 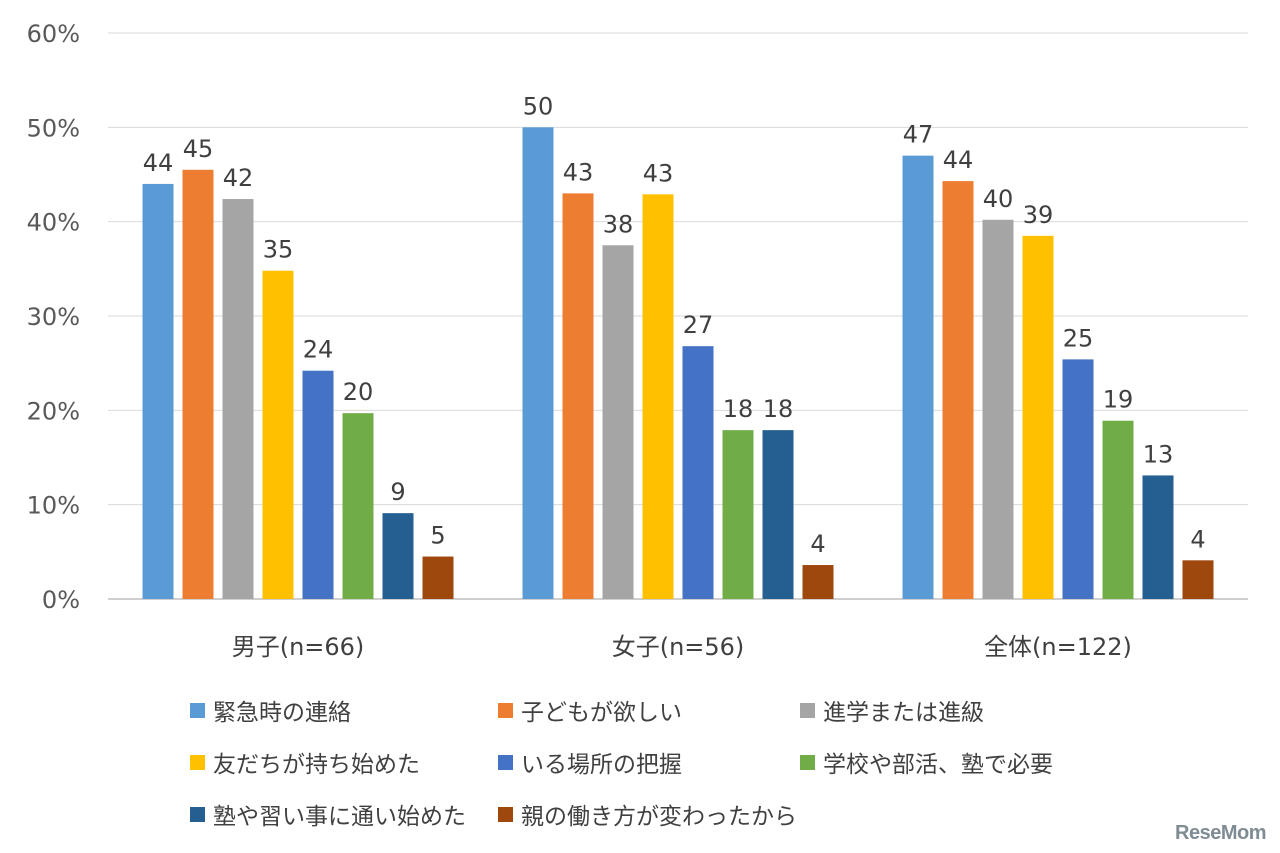 I want to click on data-label: 38, so click(x=618, y=224).